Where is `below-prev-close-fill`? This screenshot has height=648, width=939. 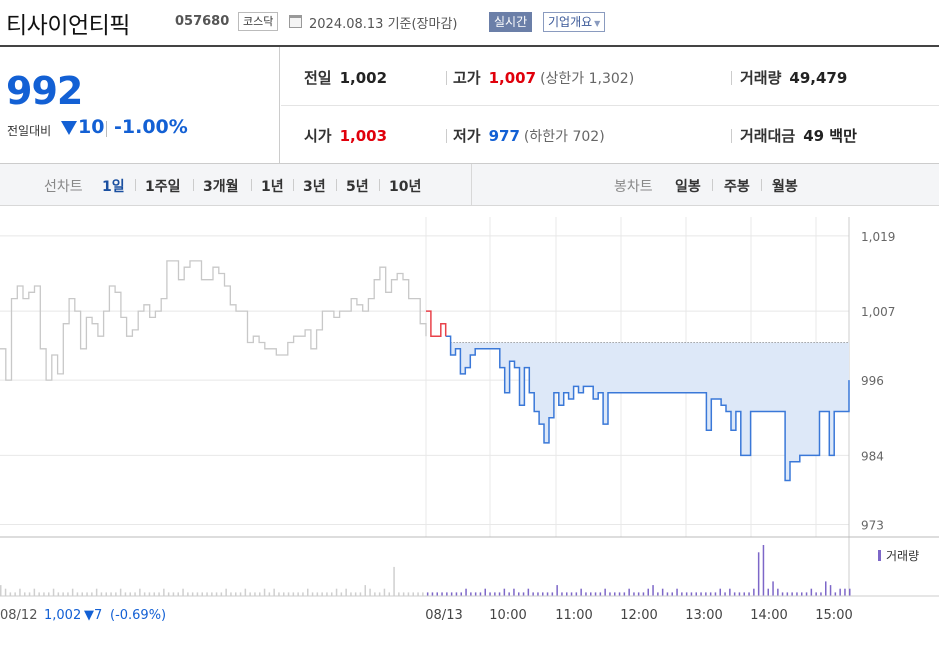 below-prev-close-fill is located at coordinates (649, 411).